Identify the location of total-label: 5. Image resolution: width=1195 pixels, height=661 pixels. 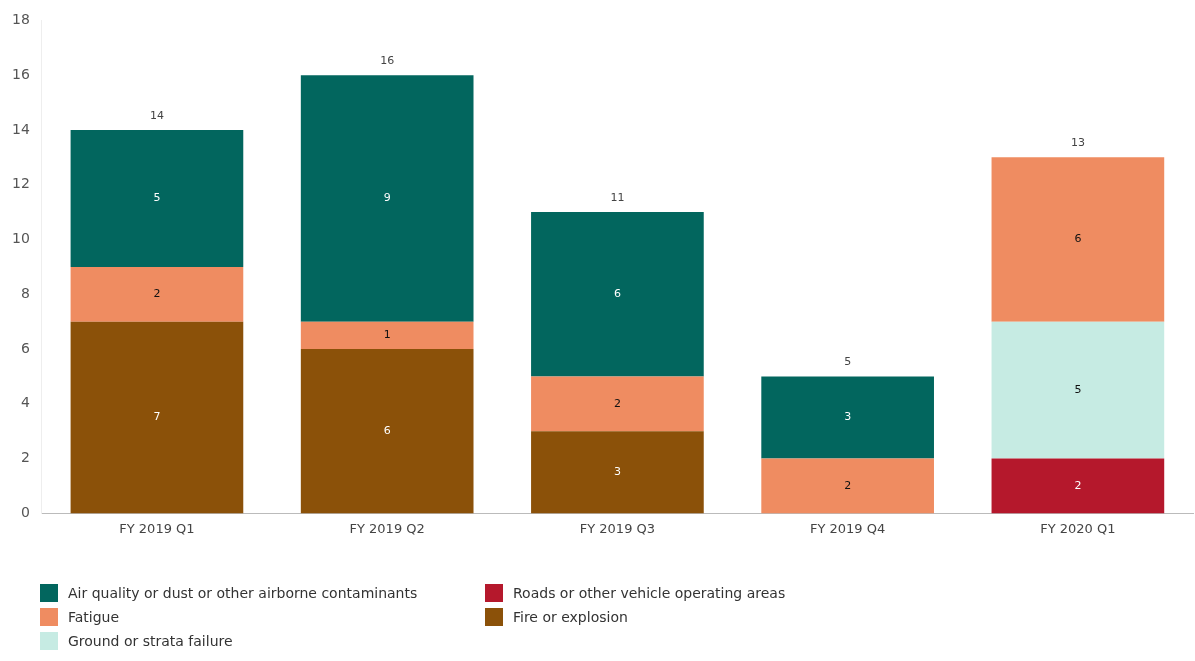
(848, 362).